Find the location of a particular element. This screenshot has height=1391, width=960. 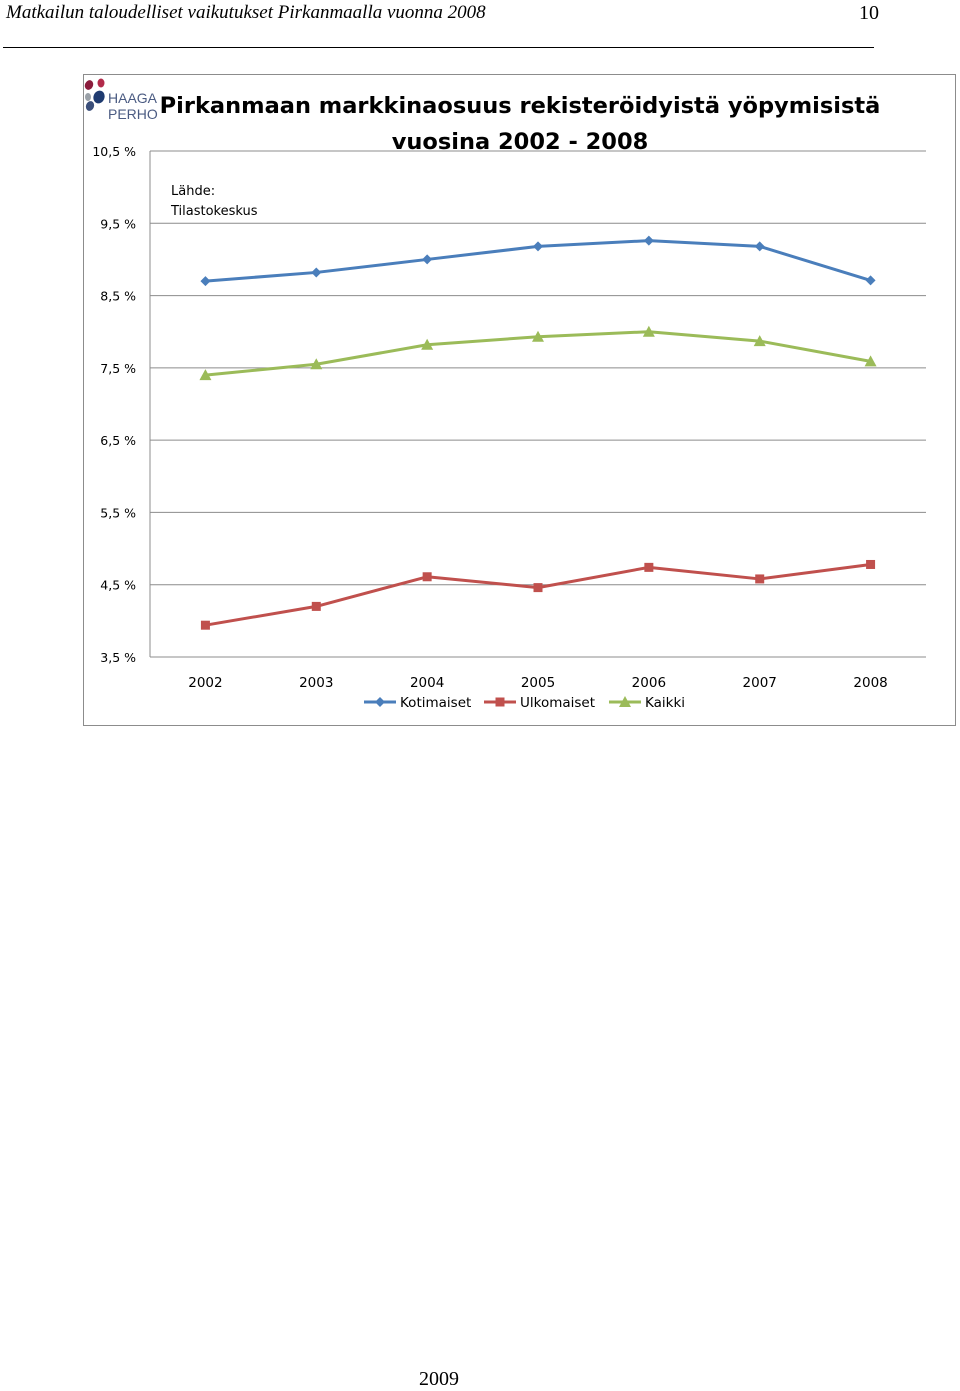

legend-marker-kotimaiset is located at coordinates (380, 702).